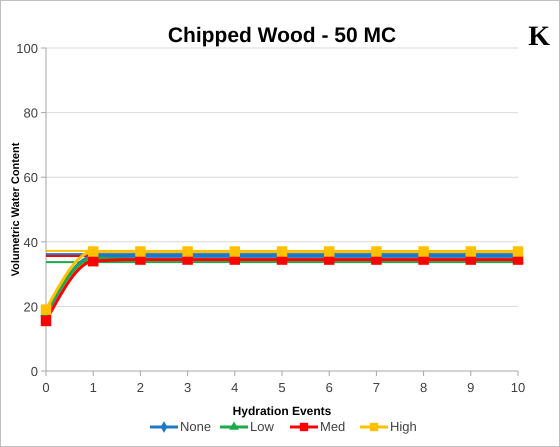  I want to click on legend-label: None, so click(196, 426).